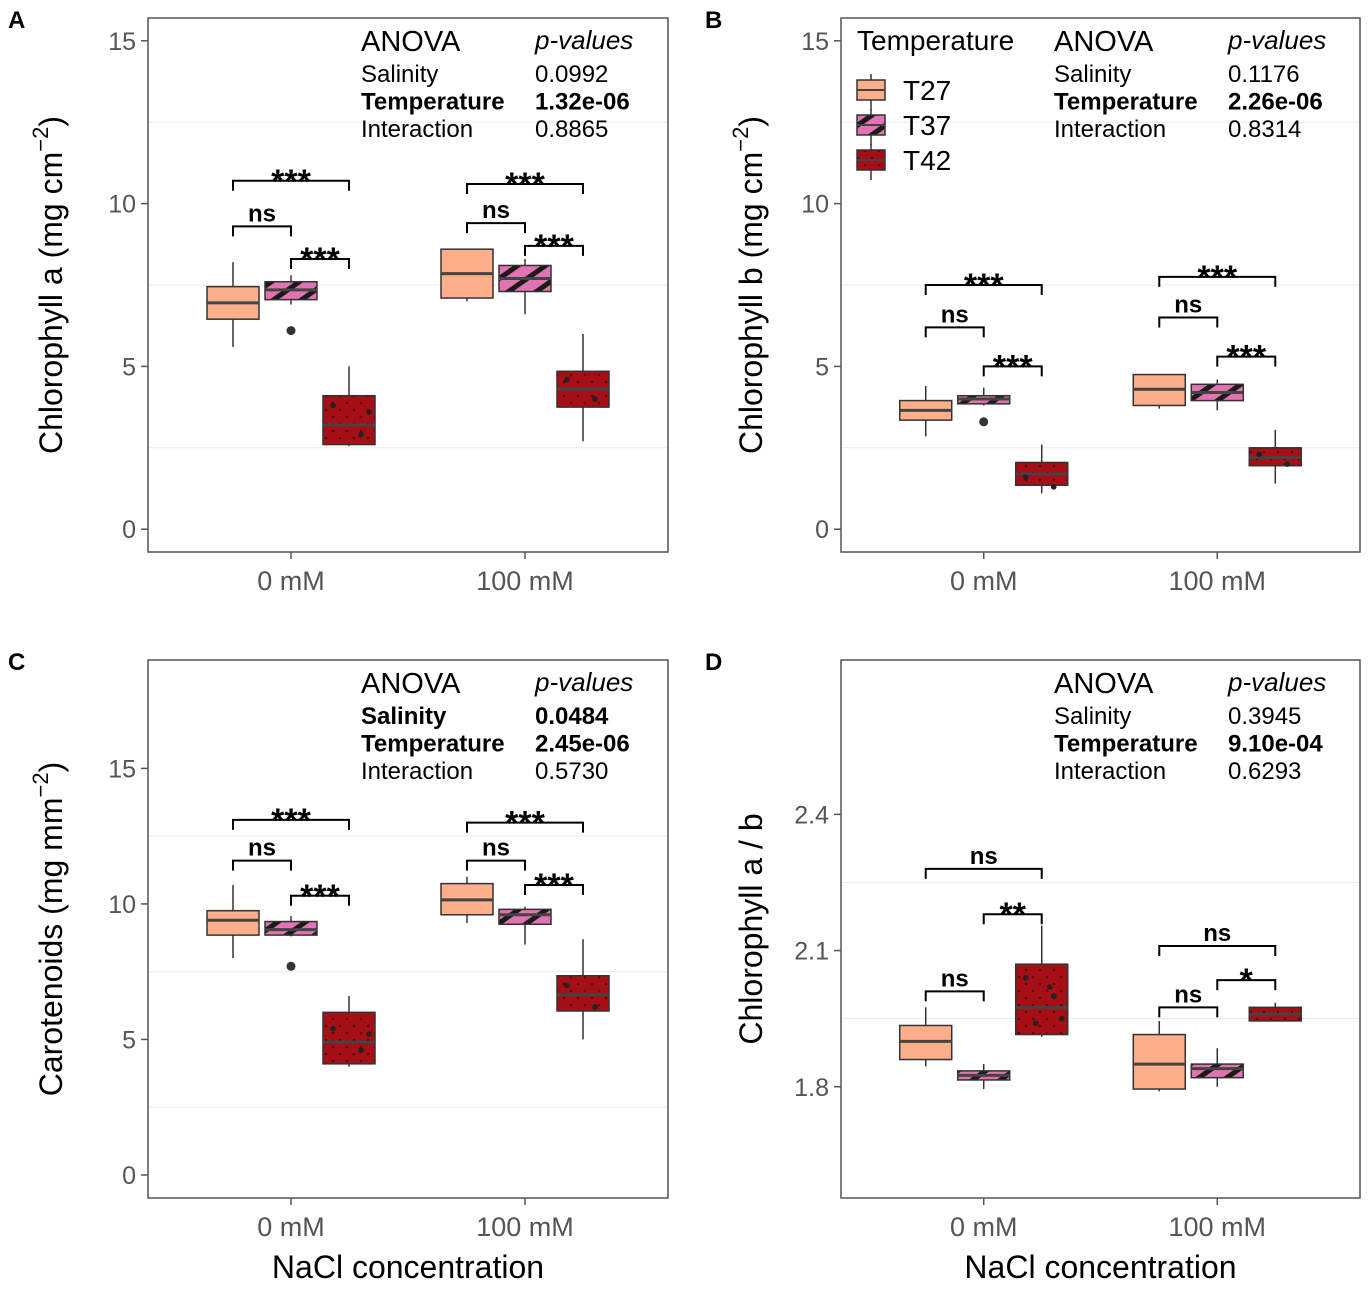 This screenshot has width=1371, height=1291. What do you see at coordinates (411, 684) in the screenshot?
I see `anova-title: ANOVA` at bounding box center [411, 684].